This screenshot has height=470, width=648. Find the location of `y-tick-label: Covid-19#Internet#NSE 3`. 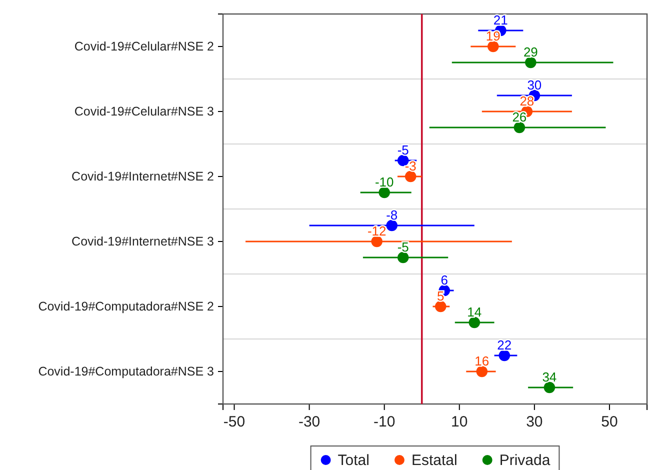

y-tick-label: Covid-19#Internet#NSE 3 is located at coordinates (143, 241).